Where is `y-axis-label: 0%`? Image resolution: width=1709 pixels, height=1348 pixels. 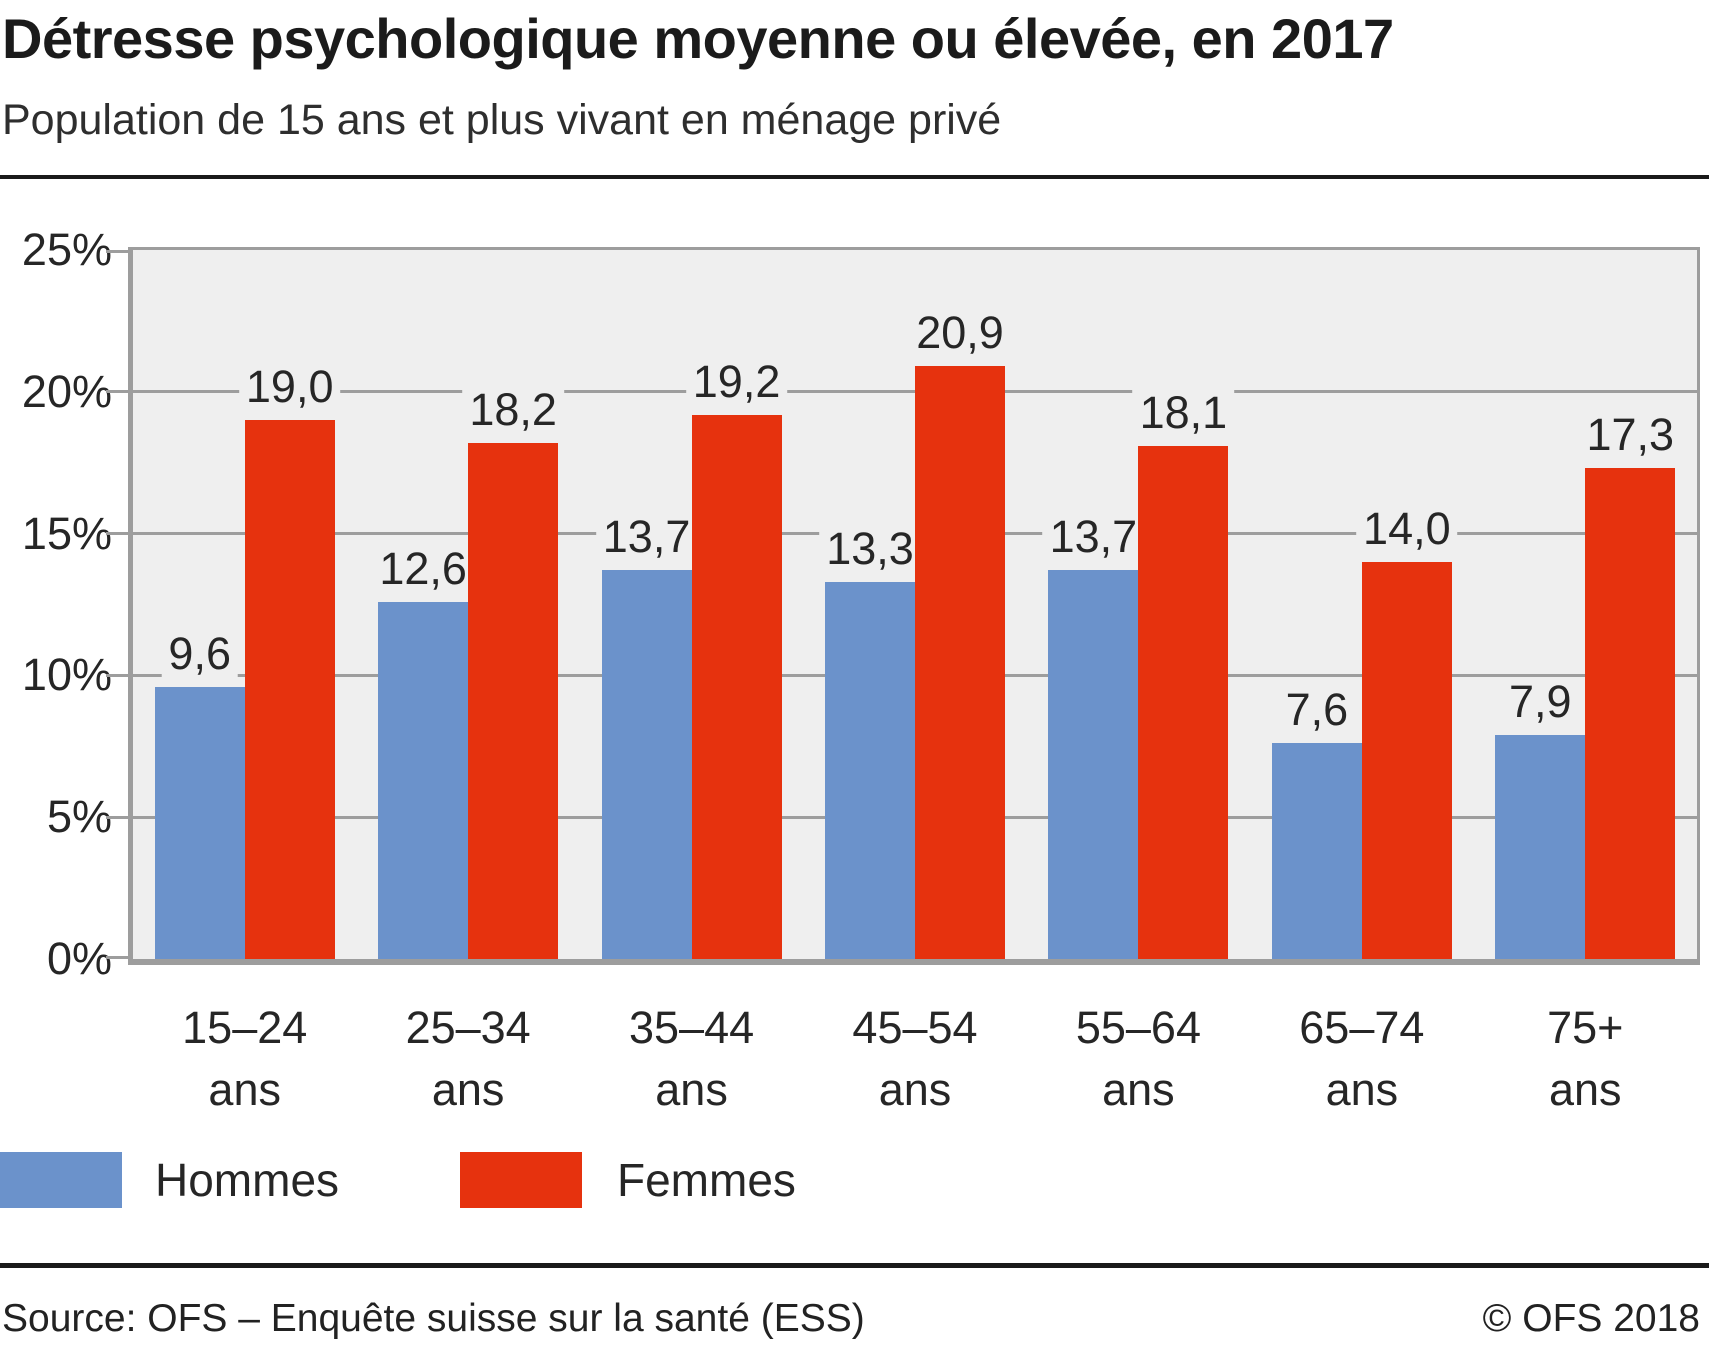 y-axis-label: 0% is located at coordinates (79, 958).